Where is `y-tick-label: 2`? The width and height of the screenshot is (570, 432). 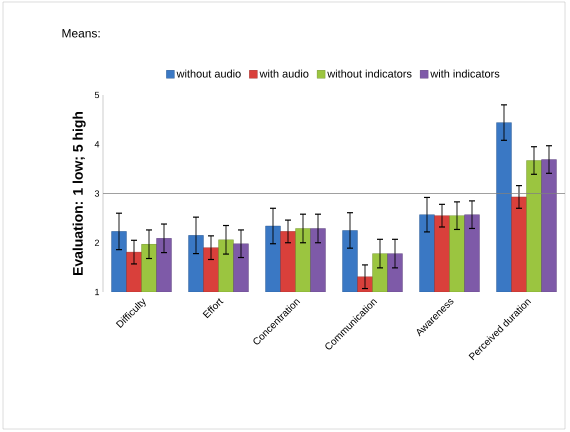
y-tick-label: 2 is located at coordinates (97, 243).